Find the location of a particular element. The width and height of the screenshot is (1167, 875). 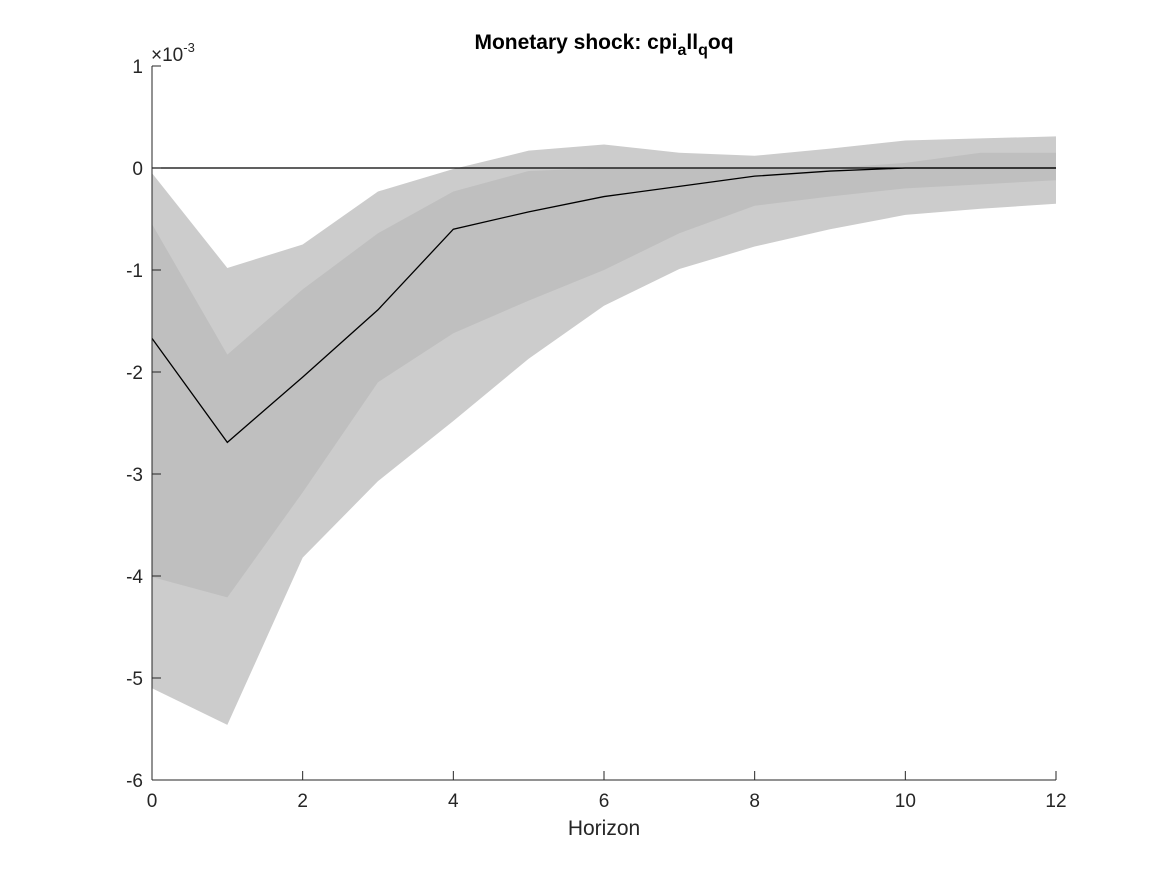

x-tick-label: 2 is located at coordinates (302, 801).